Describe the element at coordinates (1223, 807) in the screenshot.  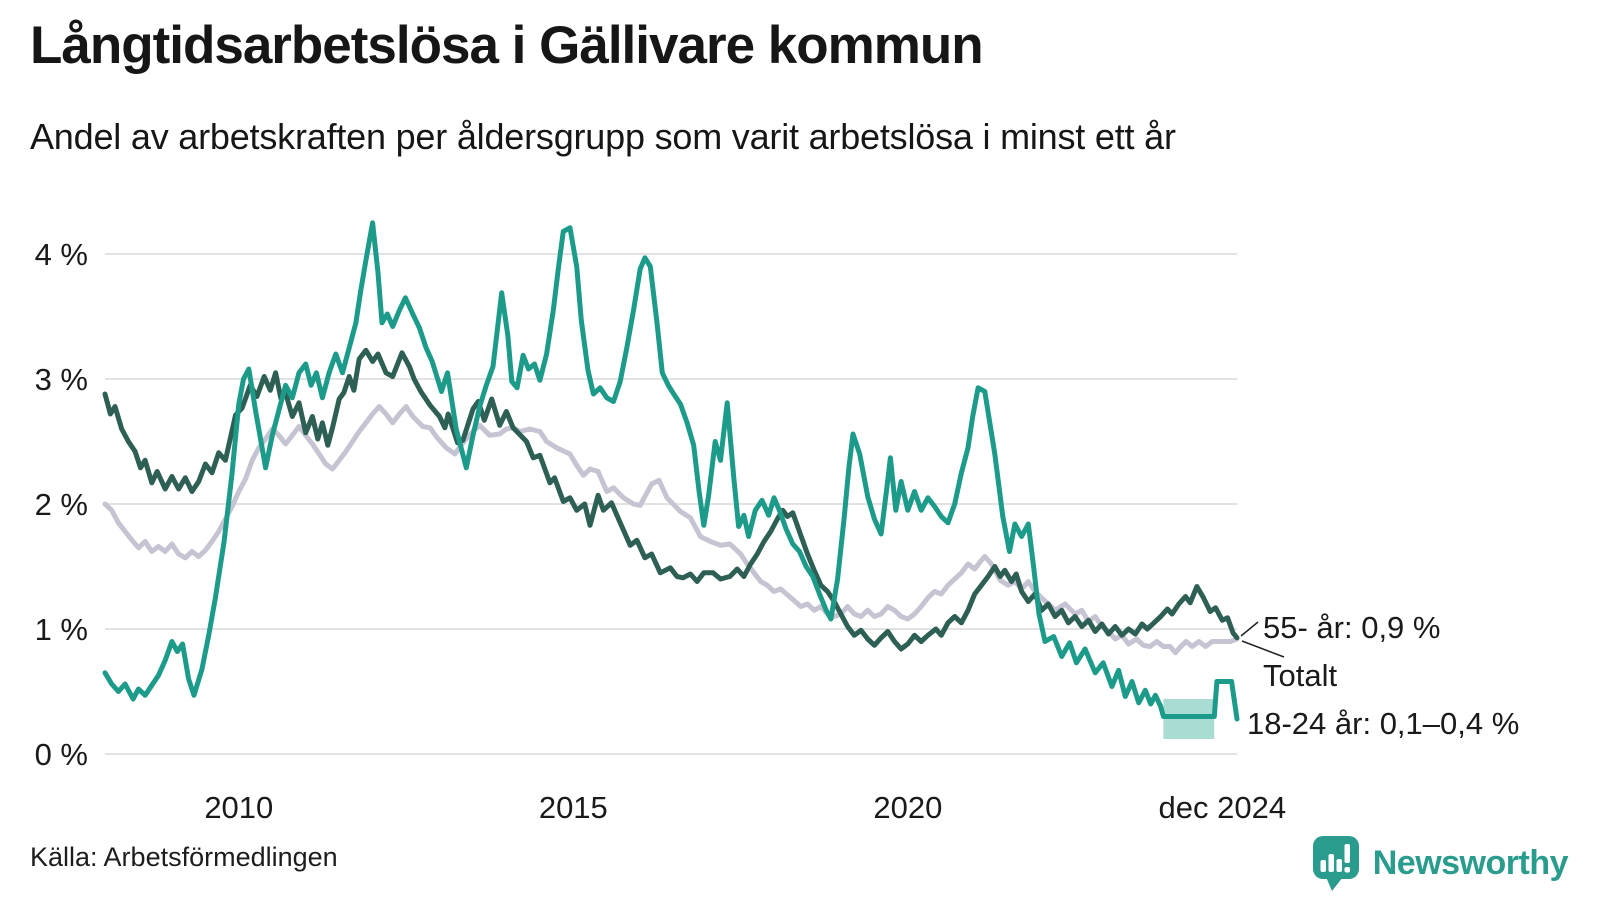
I see `x-axis-tick-label: dec 2024` at that location.